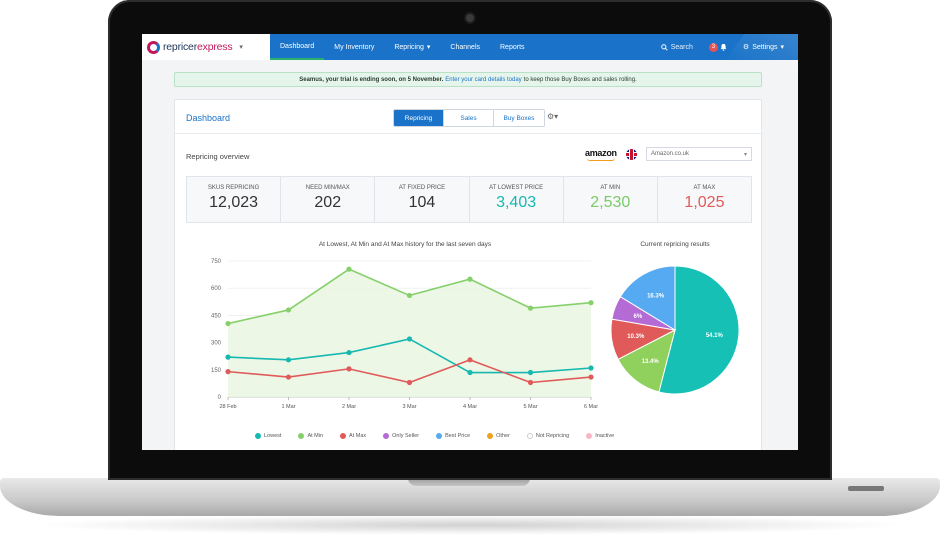 This screenshot has height=557, width=940. Describe the element at coordinates (409, 407) in the screenshot. I see `x-tick-label: 3 Mar` at that location.